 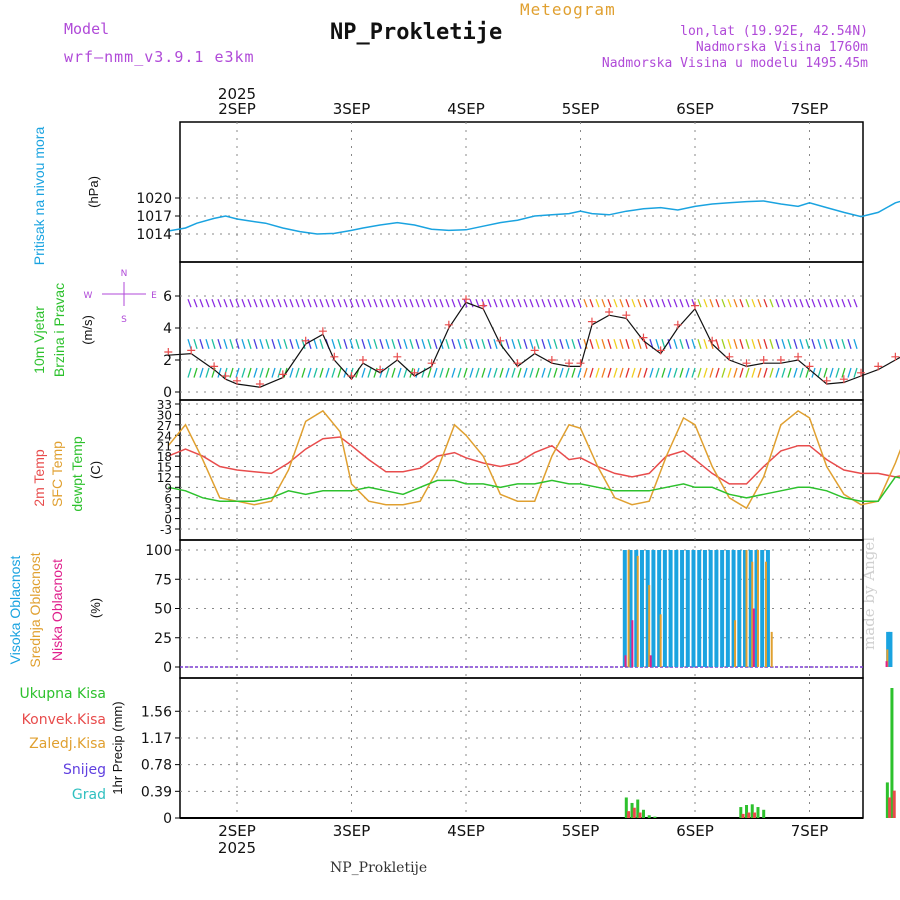 I want to click on y-tick-label: 1014, so click(x=154, y=235).